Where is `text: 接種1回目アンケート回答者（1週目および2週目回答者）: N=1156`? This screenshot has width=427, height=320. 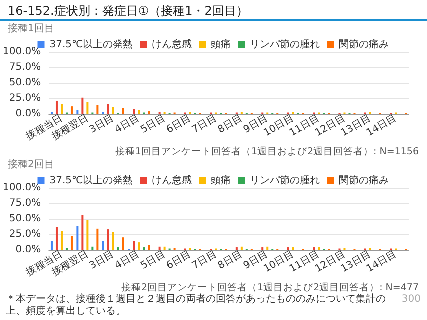 text: 接種1回目アンケート回答者（1週目および2週目回答者）: N=1156 is located at coordinates (267, 152).